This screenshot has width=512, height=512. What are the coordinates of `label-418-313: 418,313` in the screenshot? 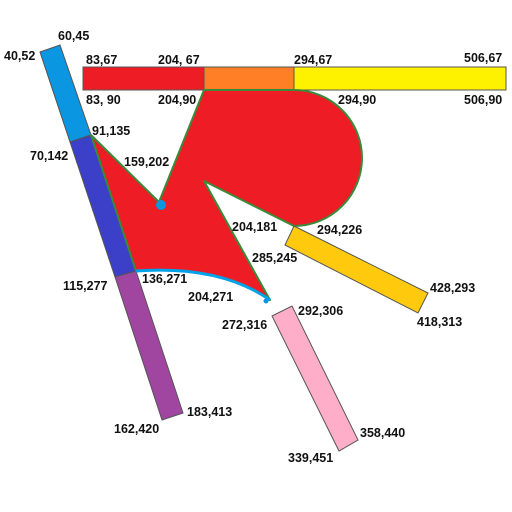 It's located at (439, 322).